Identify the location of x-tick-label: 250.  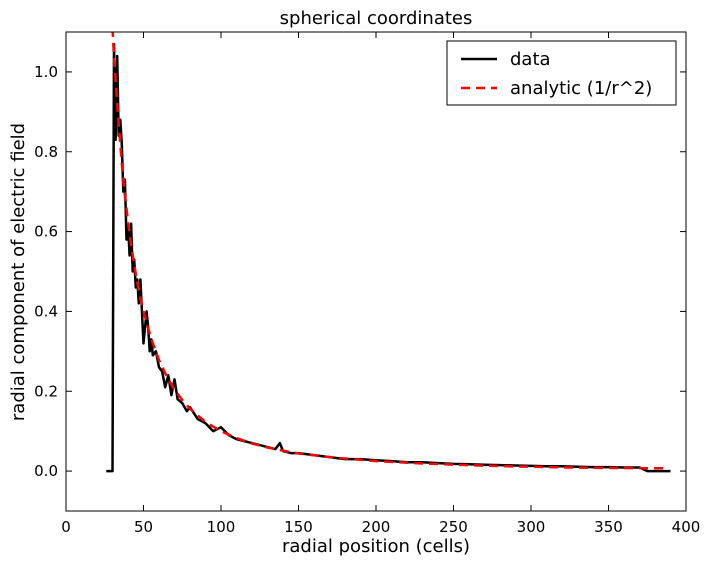
(453, 527).